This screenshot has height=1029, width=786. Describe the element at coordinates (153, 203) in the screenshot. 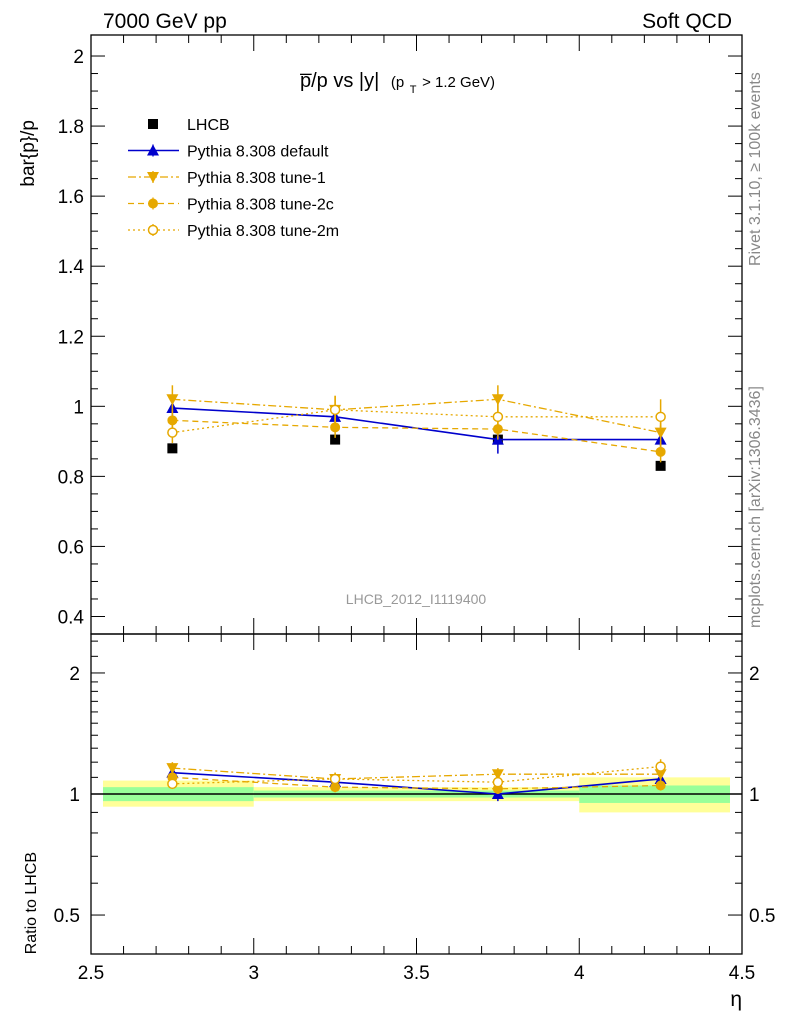

I see `legend-marker-tune2c` at that location.